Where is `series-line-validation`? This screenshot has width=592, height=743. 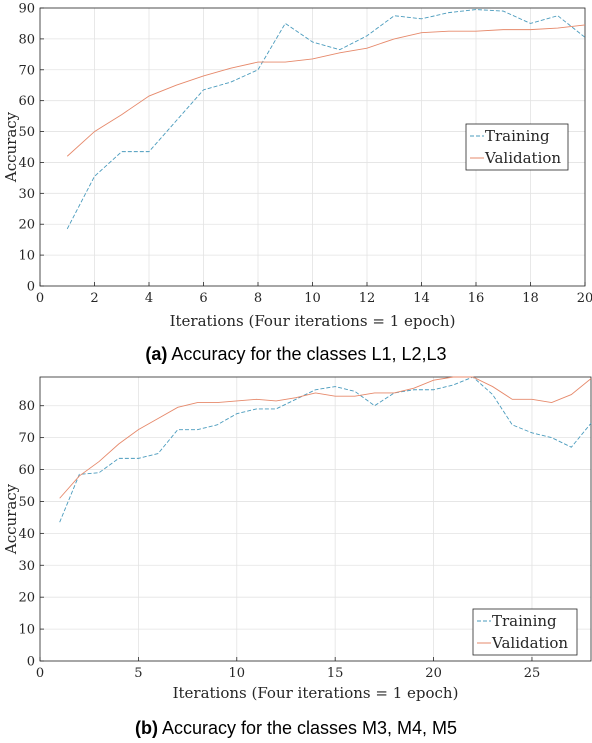 series-line-validation is located at coordinates (325, 437).